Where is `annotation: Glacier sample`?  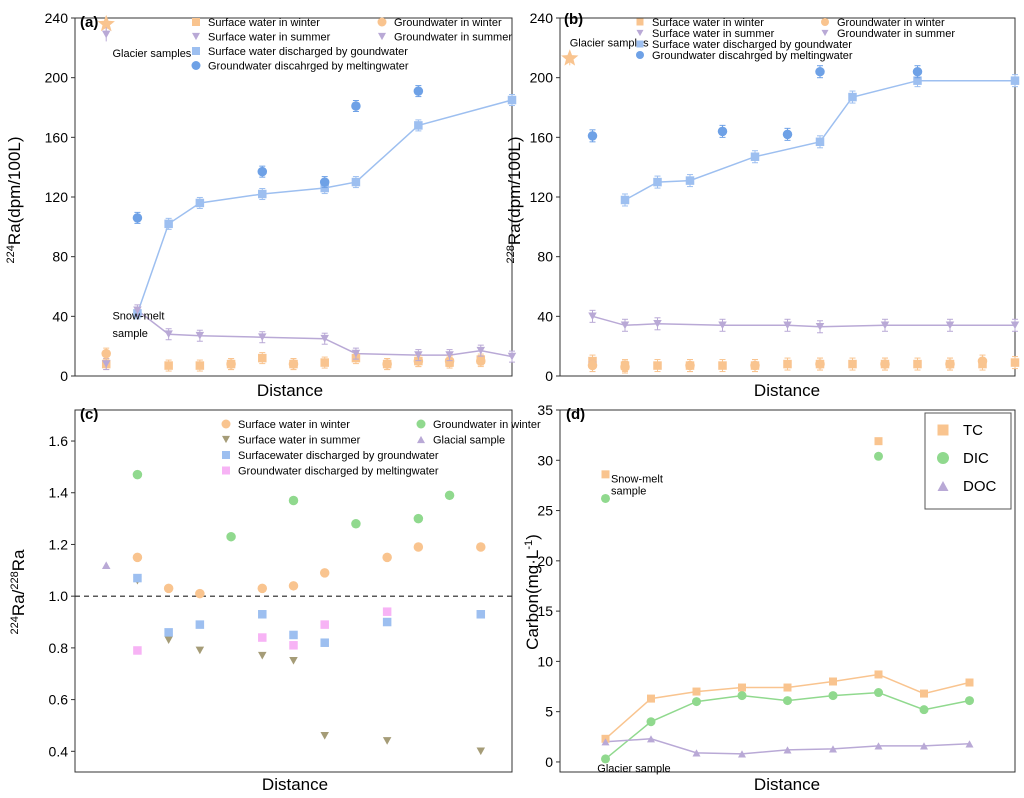
annotation: Glacier sample is located at coordinates (633, 769).